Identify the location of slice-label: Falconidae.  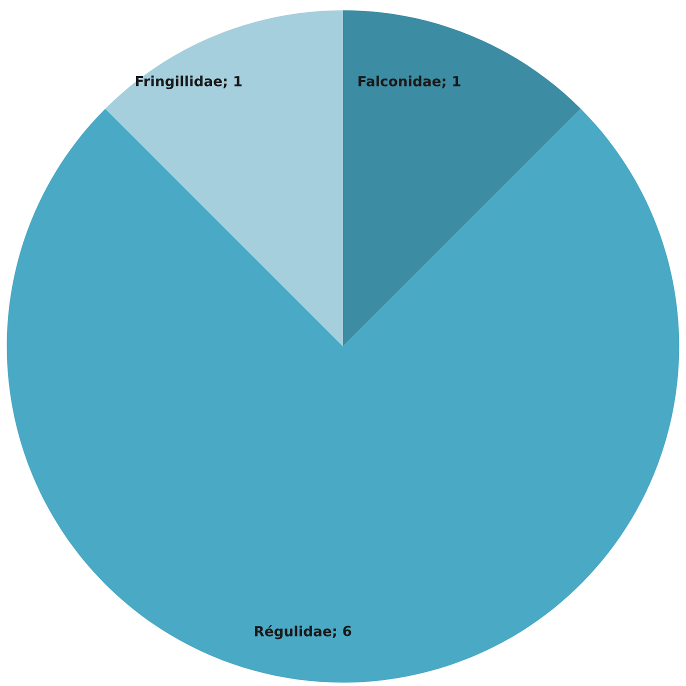
(399, 81).